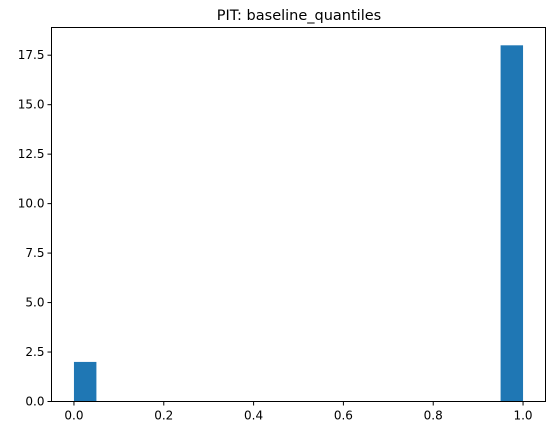  Describe the element at coordinates (522, 416) in the screenshot. I see `x-tick-label: 1.0` at that location.